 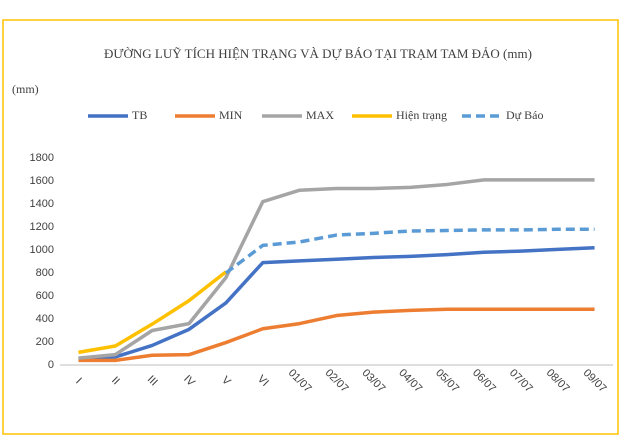 I want to click on y-tick-label: 1400, so click(x=42, y=204).